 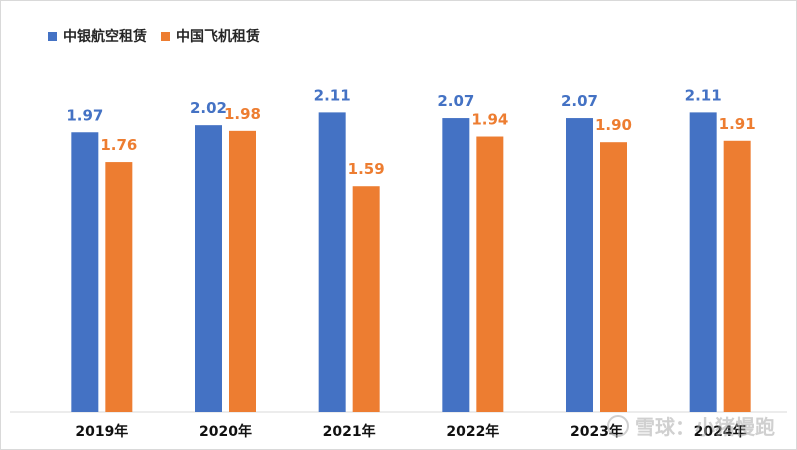 I want to click on bar-series-2-2019年, so click(x=119, y=287).